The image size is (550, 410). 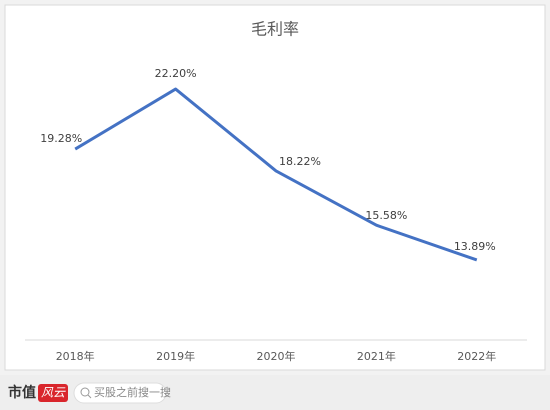 I want to click on data-label: 22.20%, so click(x=176, y=73).